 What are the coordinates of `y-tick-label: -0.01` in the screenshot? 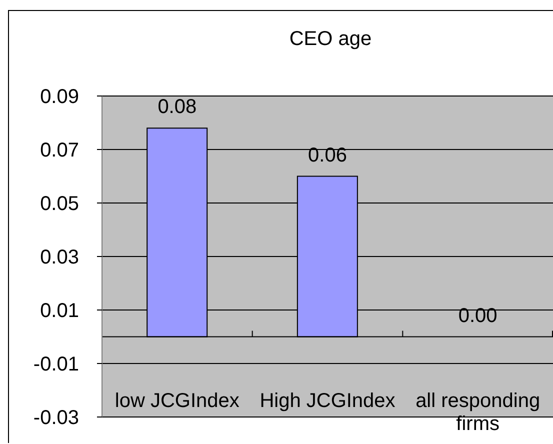 It's located at (56, 365).